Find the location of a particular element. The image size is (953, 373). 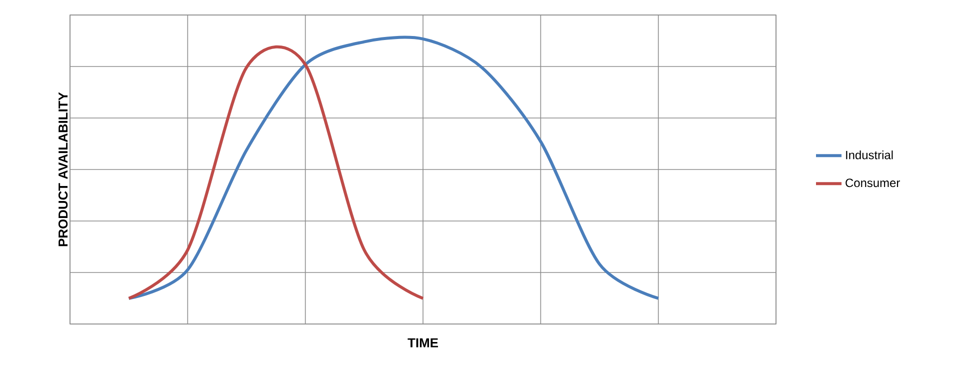

legend-label: Consumer is located at coordinates (873, 183).